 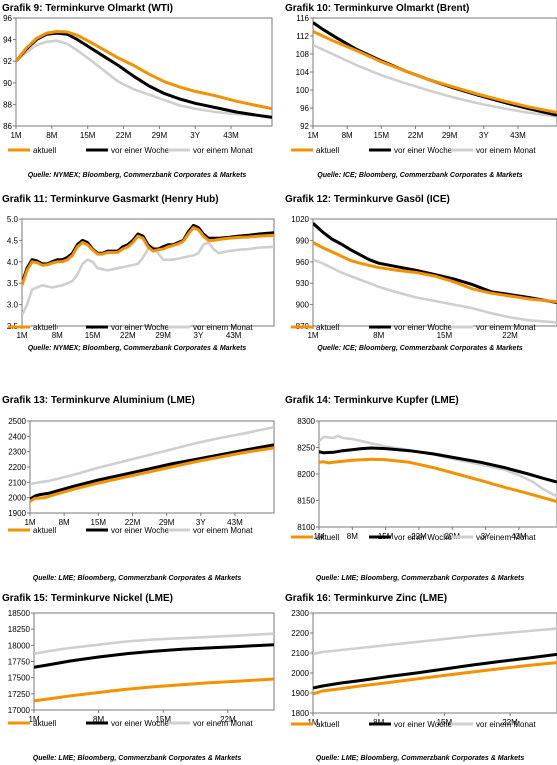 What do you see at coordinates (13, 240) in the screenshot?
I see `y-tick-label: 4.5` at bounding box center [13, 240].